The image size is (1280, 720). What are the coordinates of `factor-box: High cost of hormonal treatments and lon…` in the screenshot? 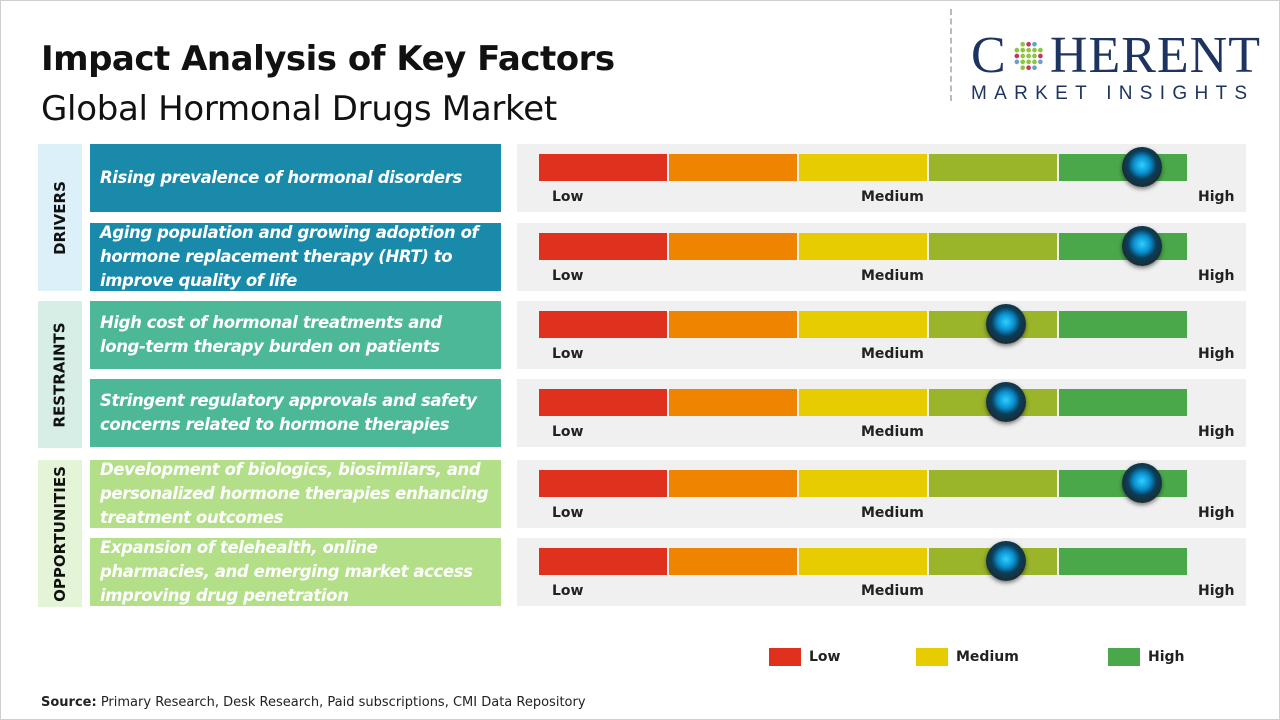 It's located at (295, 335).